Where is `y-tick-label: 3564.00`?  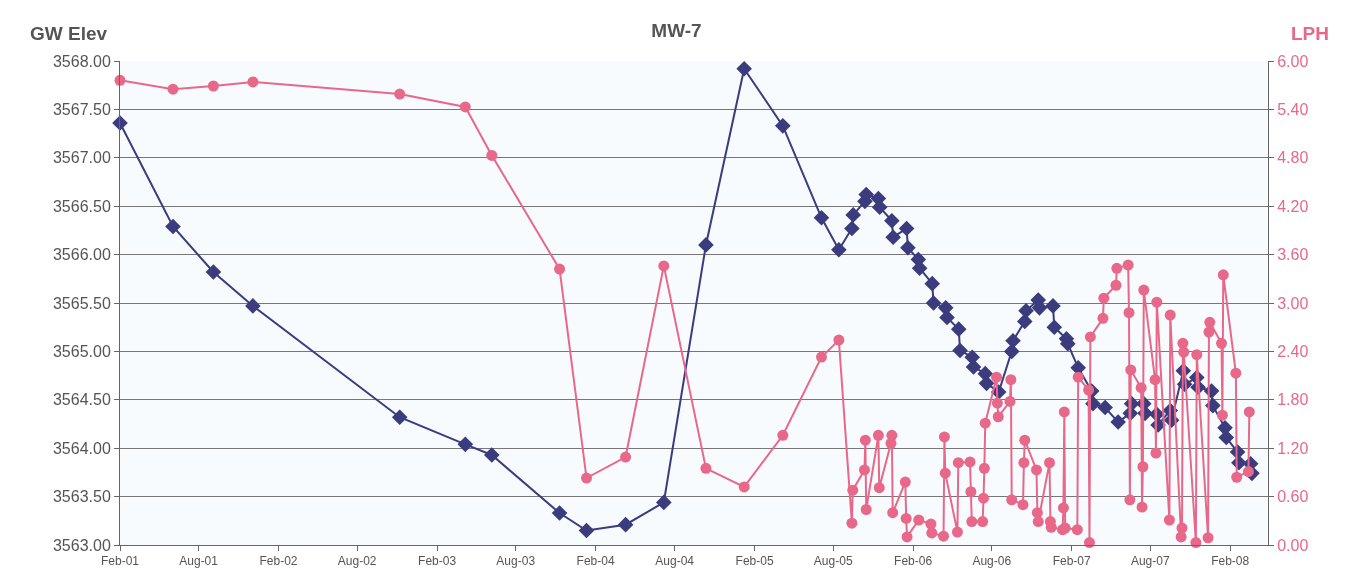 y-tick-label: 3564.00 is located at coordinates (81, 448).